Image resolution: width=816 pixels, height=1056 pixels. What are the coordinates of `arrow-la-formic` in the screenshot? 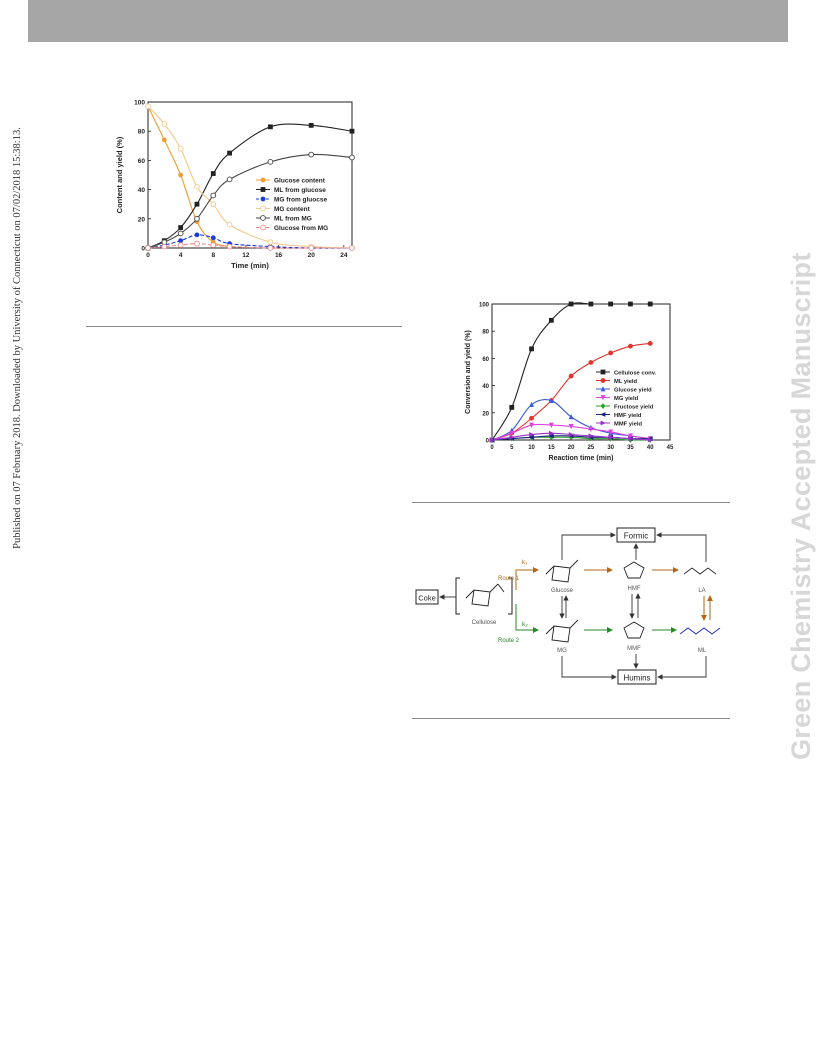 It's located at (681, 547).